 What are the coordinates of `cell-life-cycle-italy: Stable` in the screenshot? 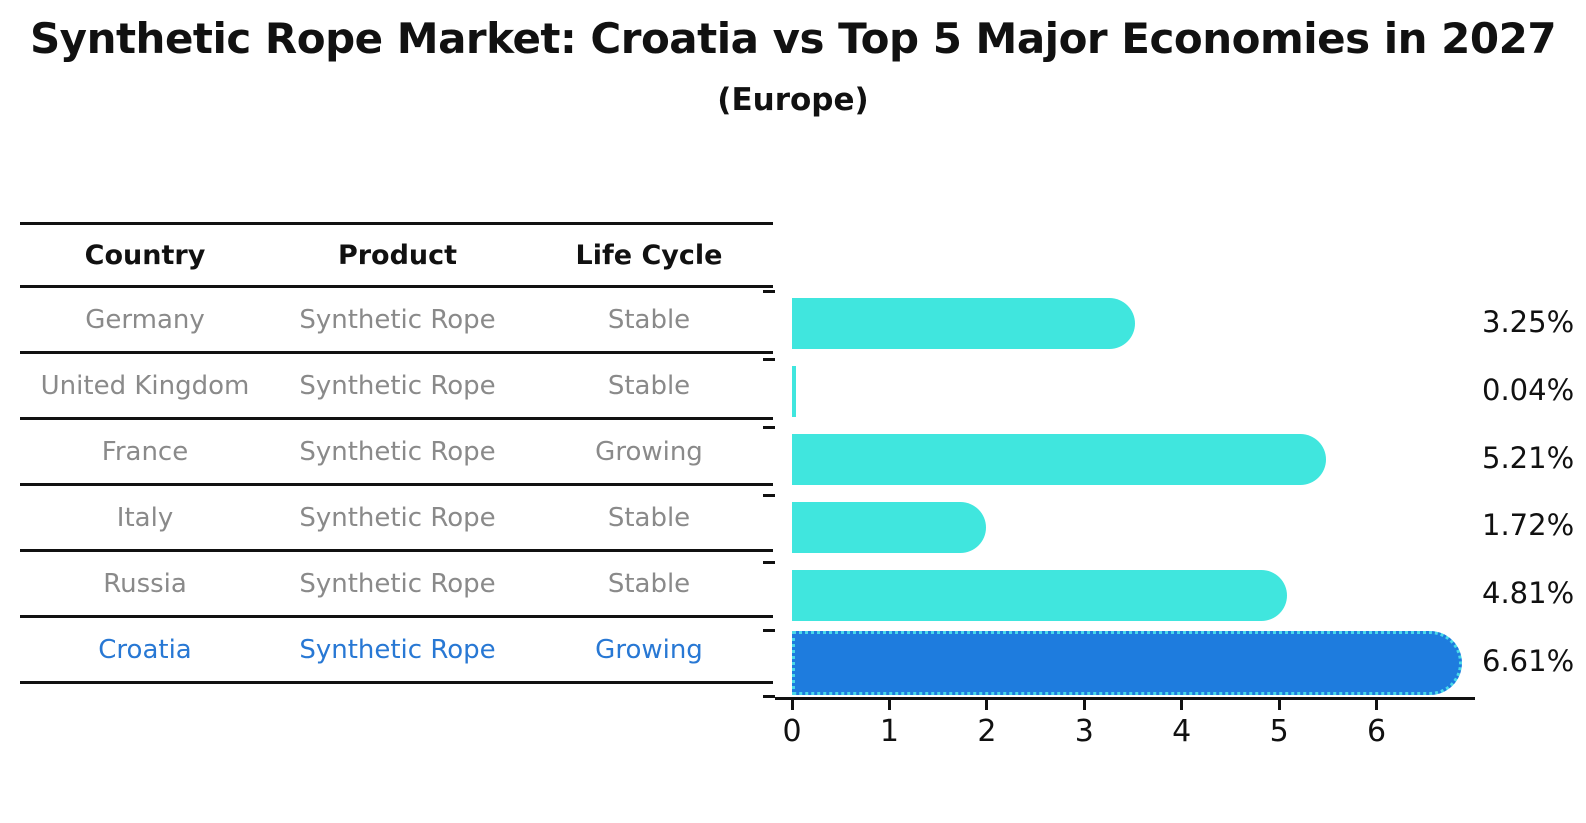 It's located at (649, 517).